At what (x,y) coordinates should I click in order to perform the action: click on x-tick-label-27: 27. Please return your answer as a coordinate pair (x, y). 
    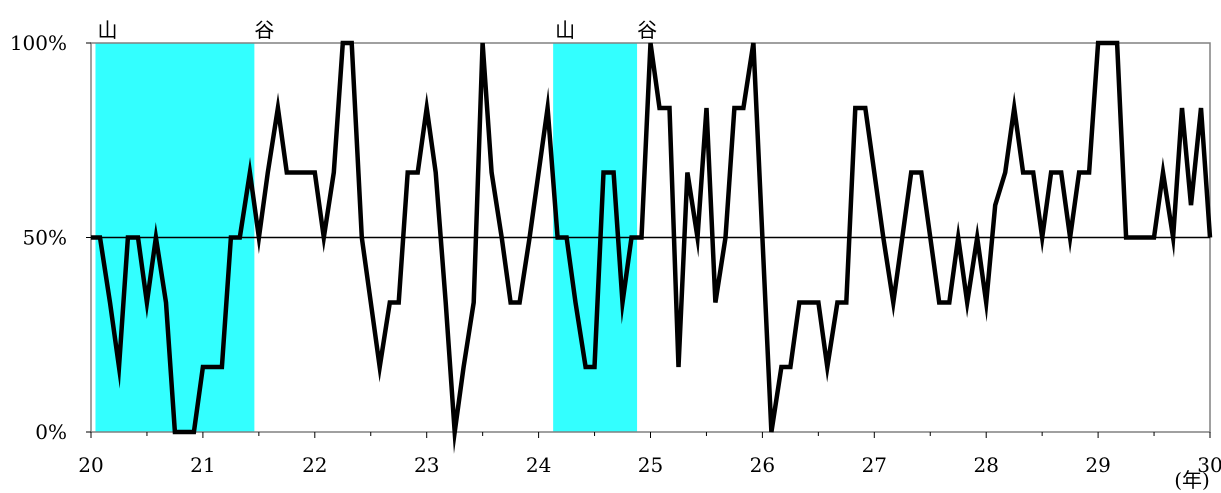
    Looking at the image, I should click on (874, 465).